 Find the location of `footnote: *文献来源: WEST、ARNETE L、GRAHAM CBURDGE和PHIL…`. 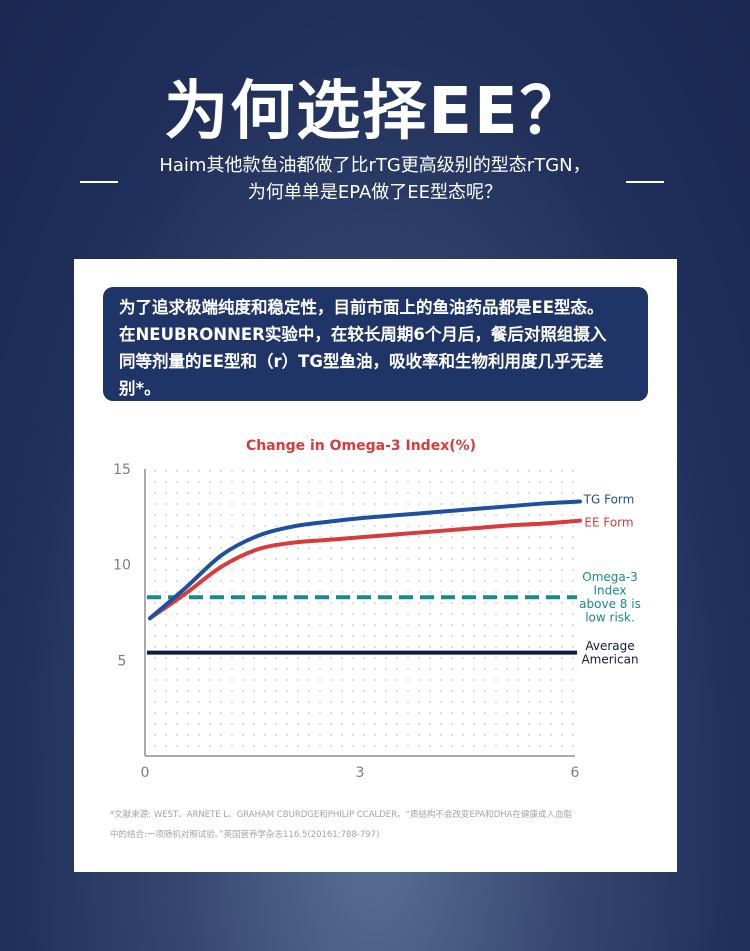

footnote: *文献来源: WEST、ARNETE L、GRAHAM CBURDGE和PHIL… is located at coordinates (380, 825).